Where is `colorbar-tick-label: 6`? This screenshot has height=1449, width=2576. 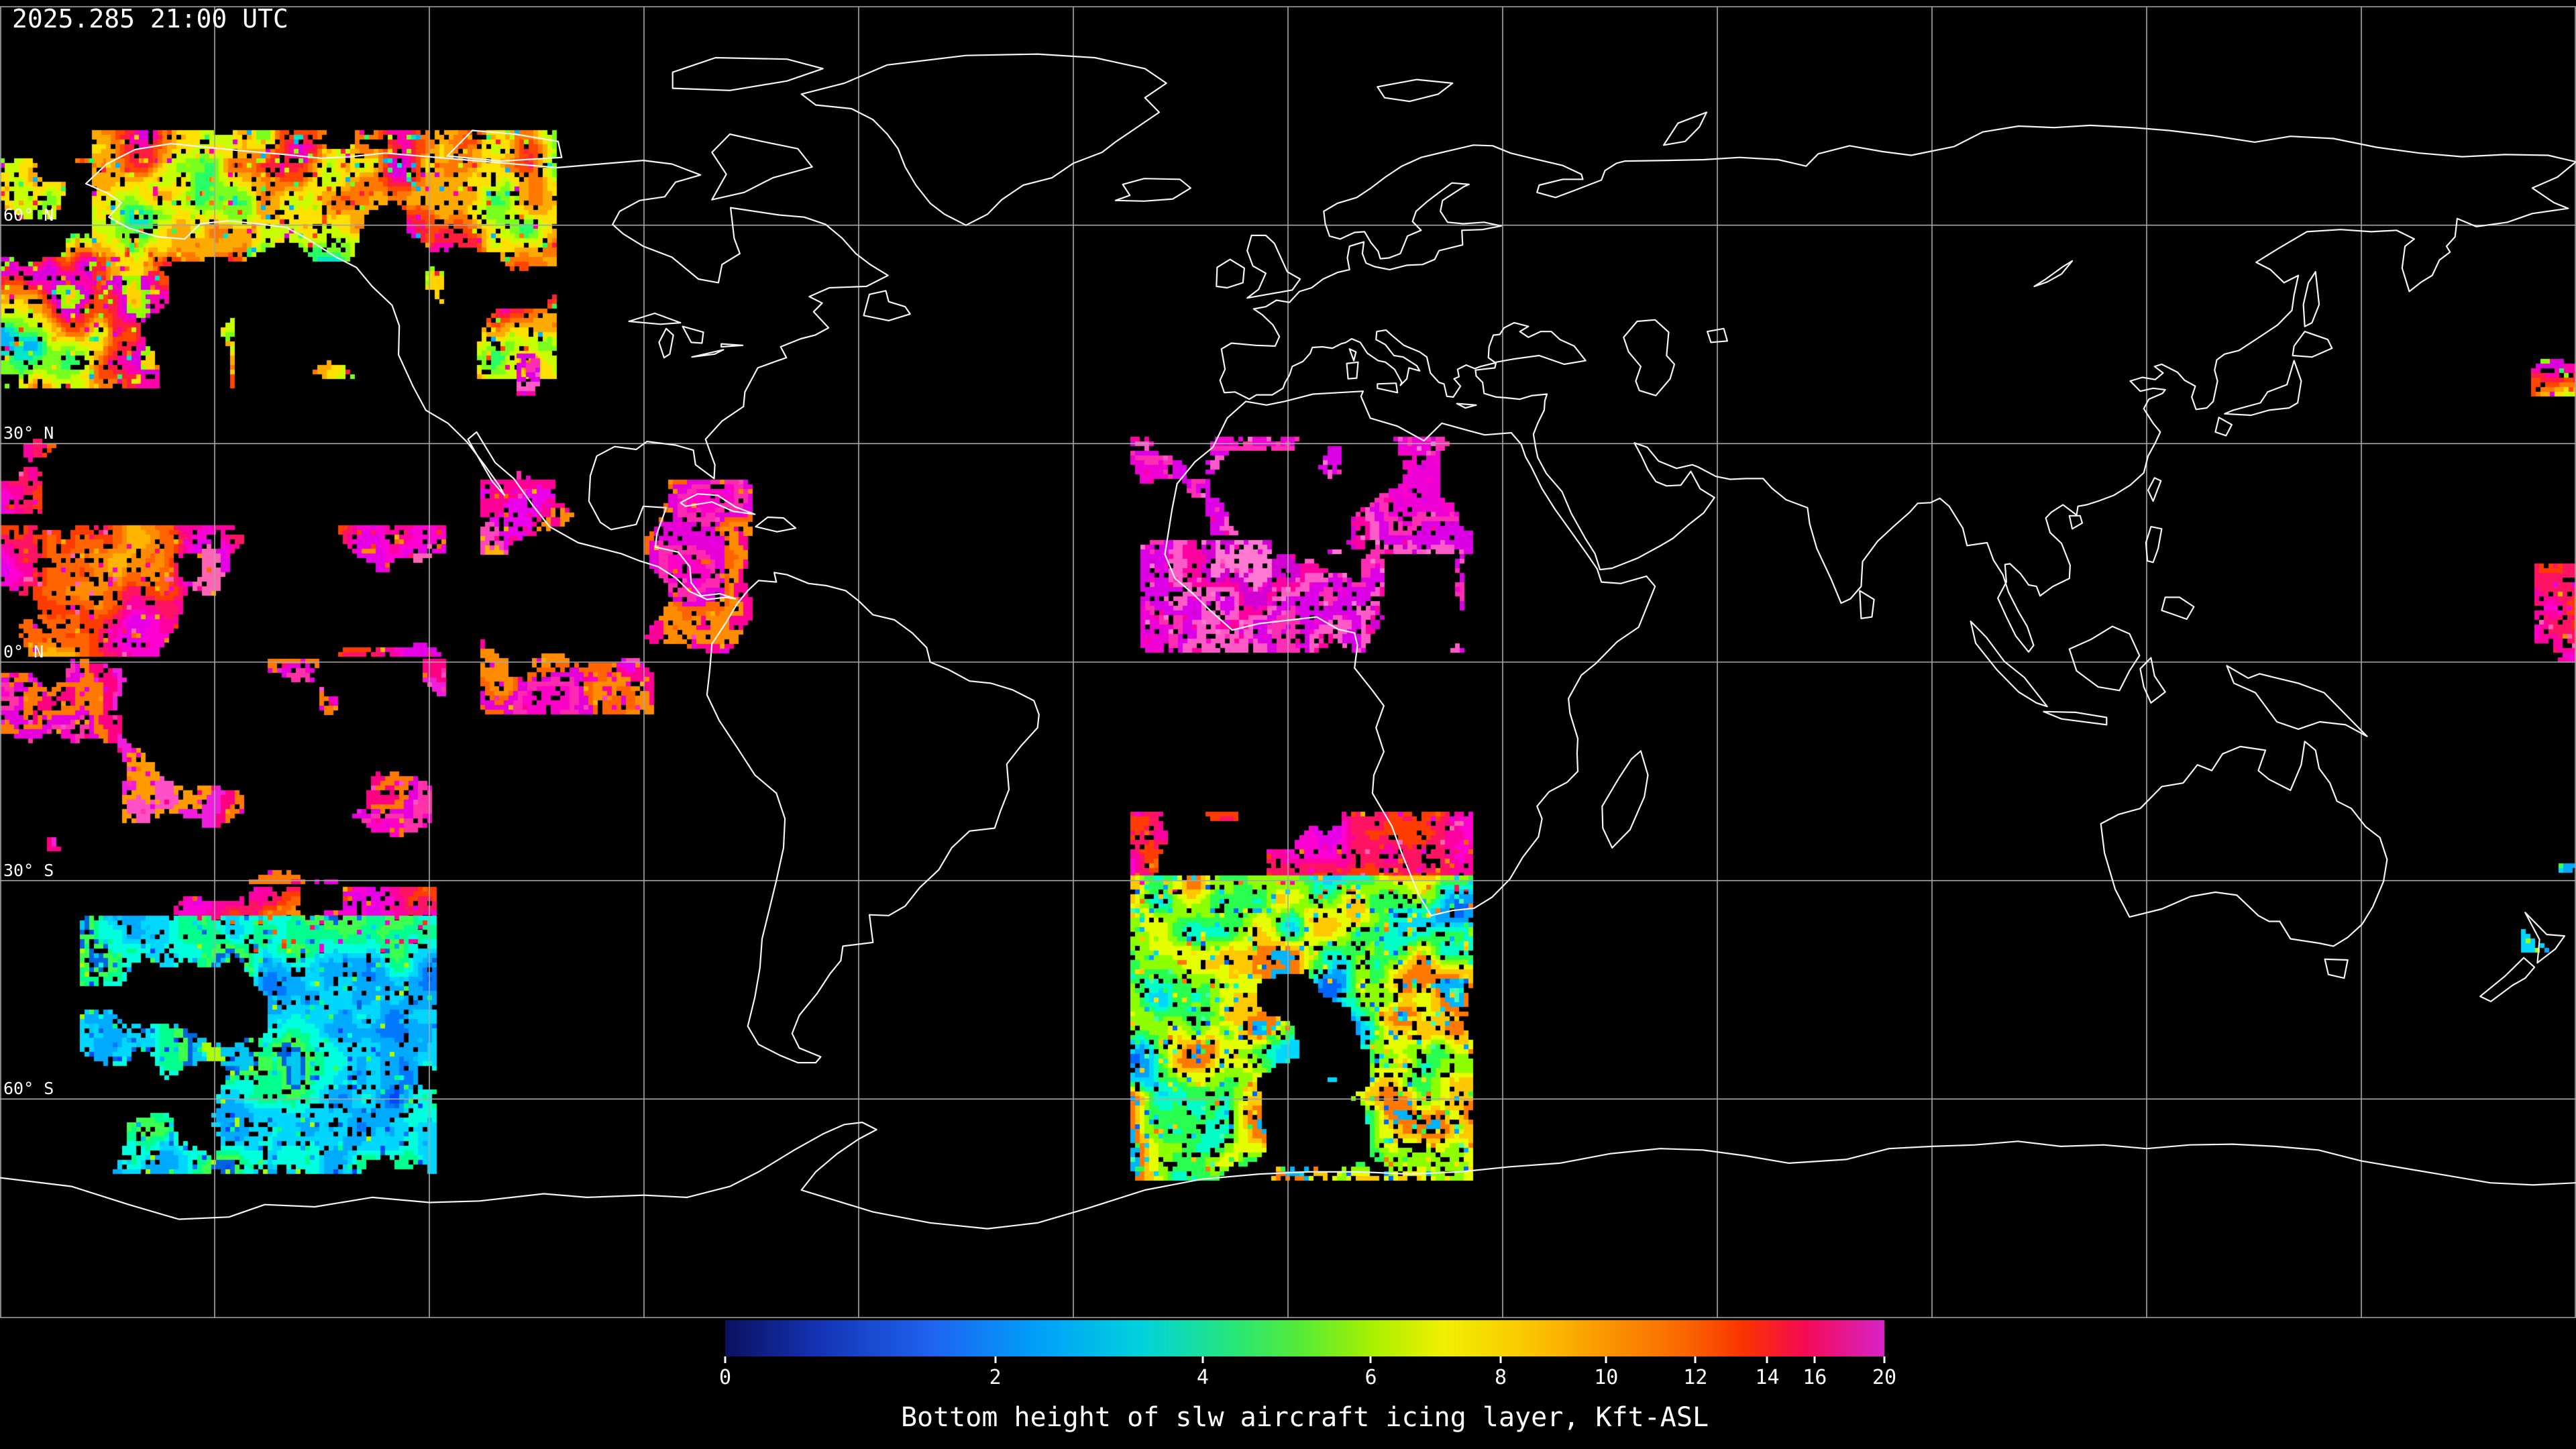 colorbar-tick-label: 6 is located at coordinates (1370, 1377).